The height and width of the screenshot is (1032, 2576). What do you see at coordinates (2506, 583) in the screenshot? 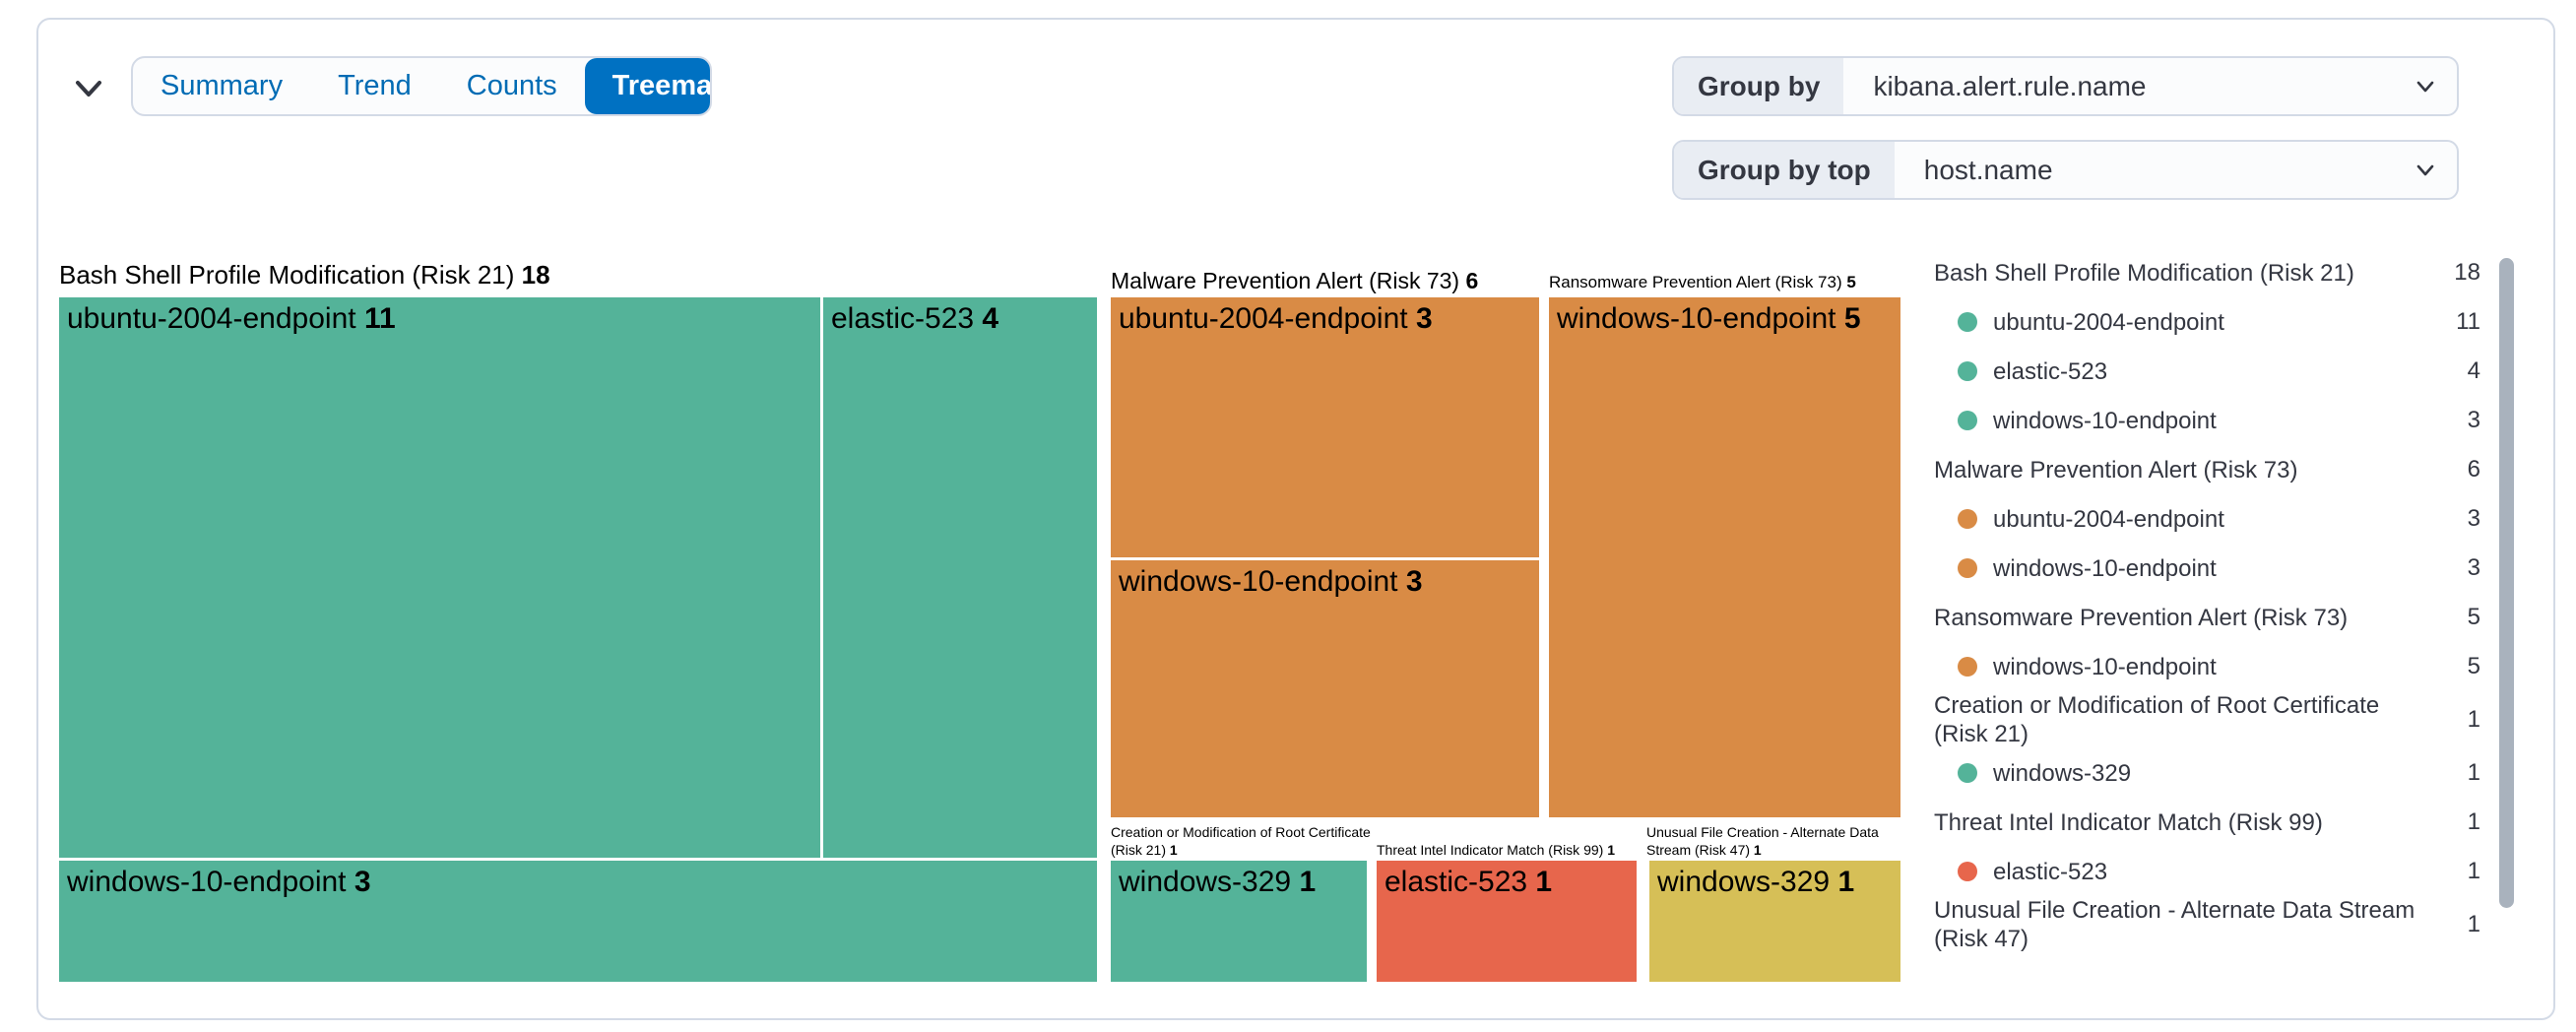
I see `legend-scrollbar-thumb` at bounding box center [2506, 583].